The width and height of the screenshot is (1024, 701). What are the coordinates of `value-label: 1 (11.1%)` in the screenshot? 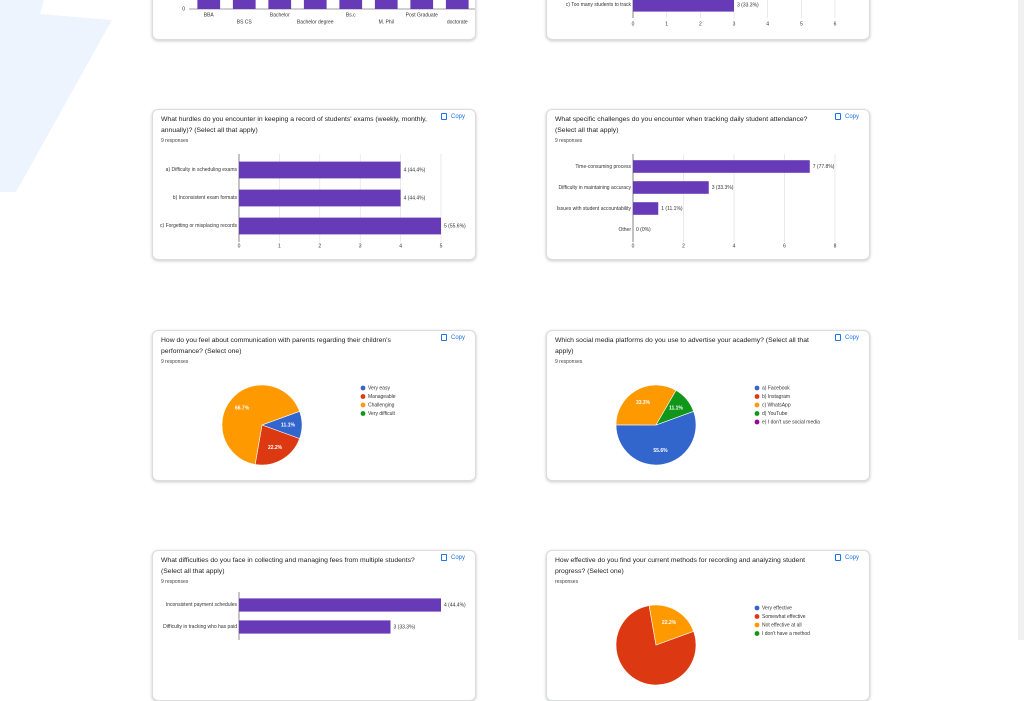 It's located at (672, 209).